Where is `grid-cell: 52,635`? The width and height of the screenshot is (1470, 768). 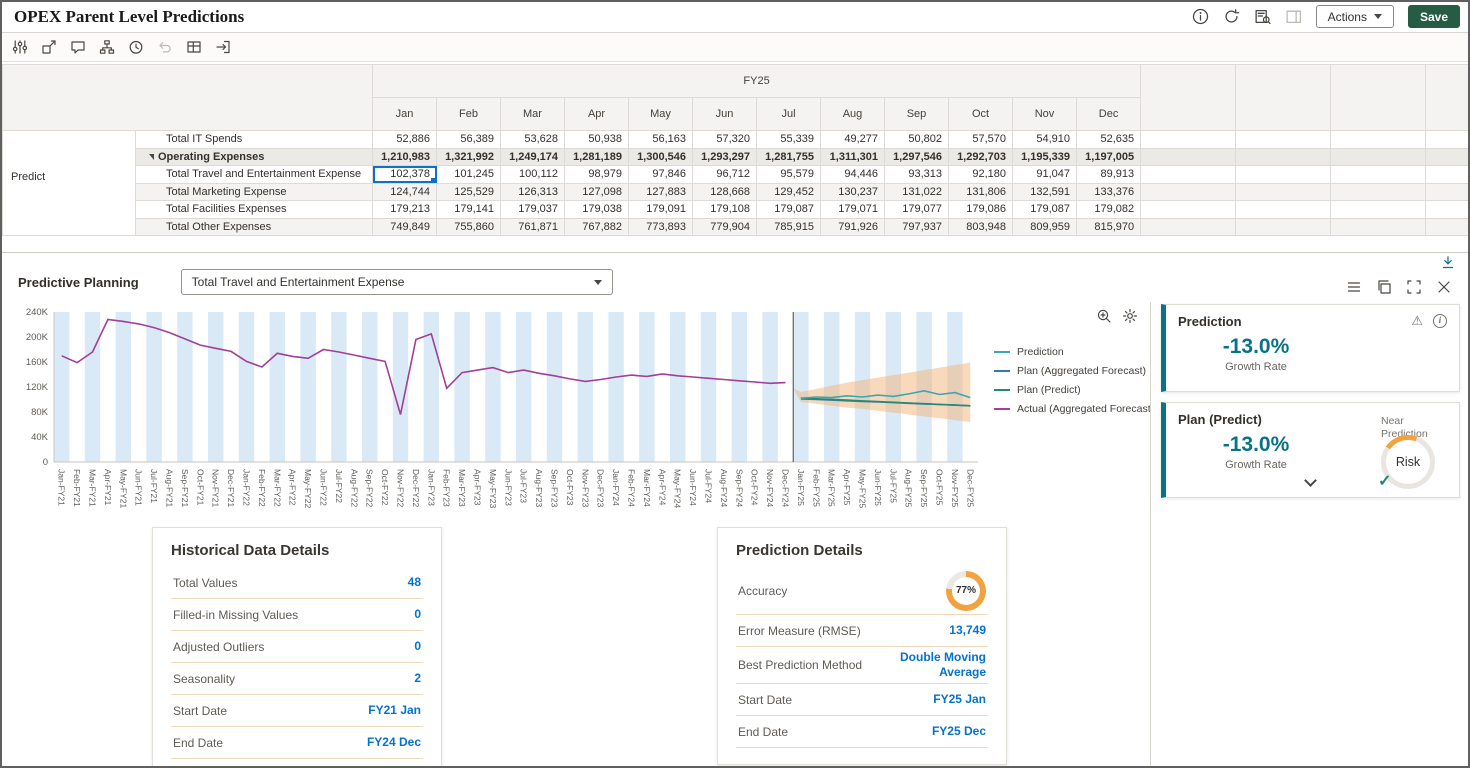 grid-cell: 52,635 is located at coordinates (1108, 139).